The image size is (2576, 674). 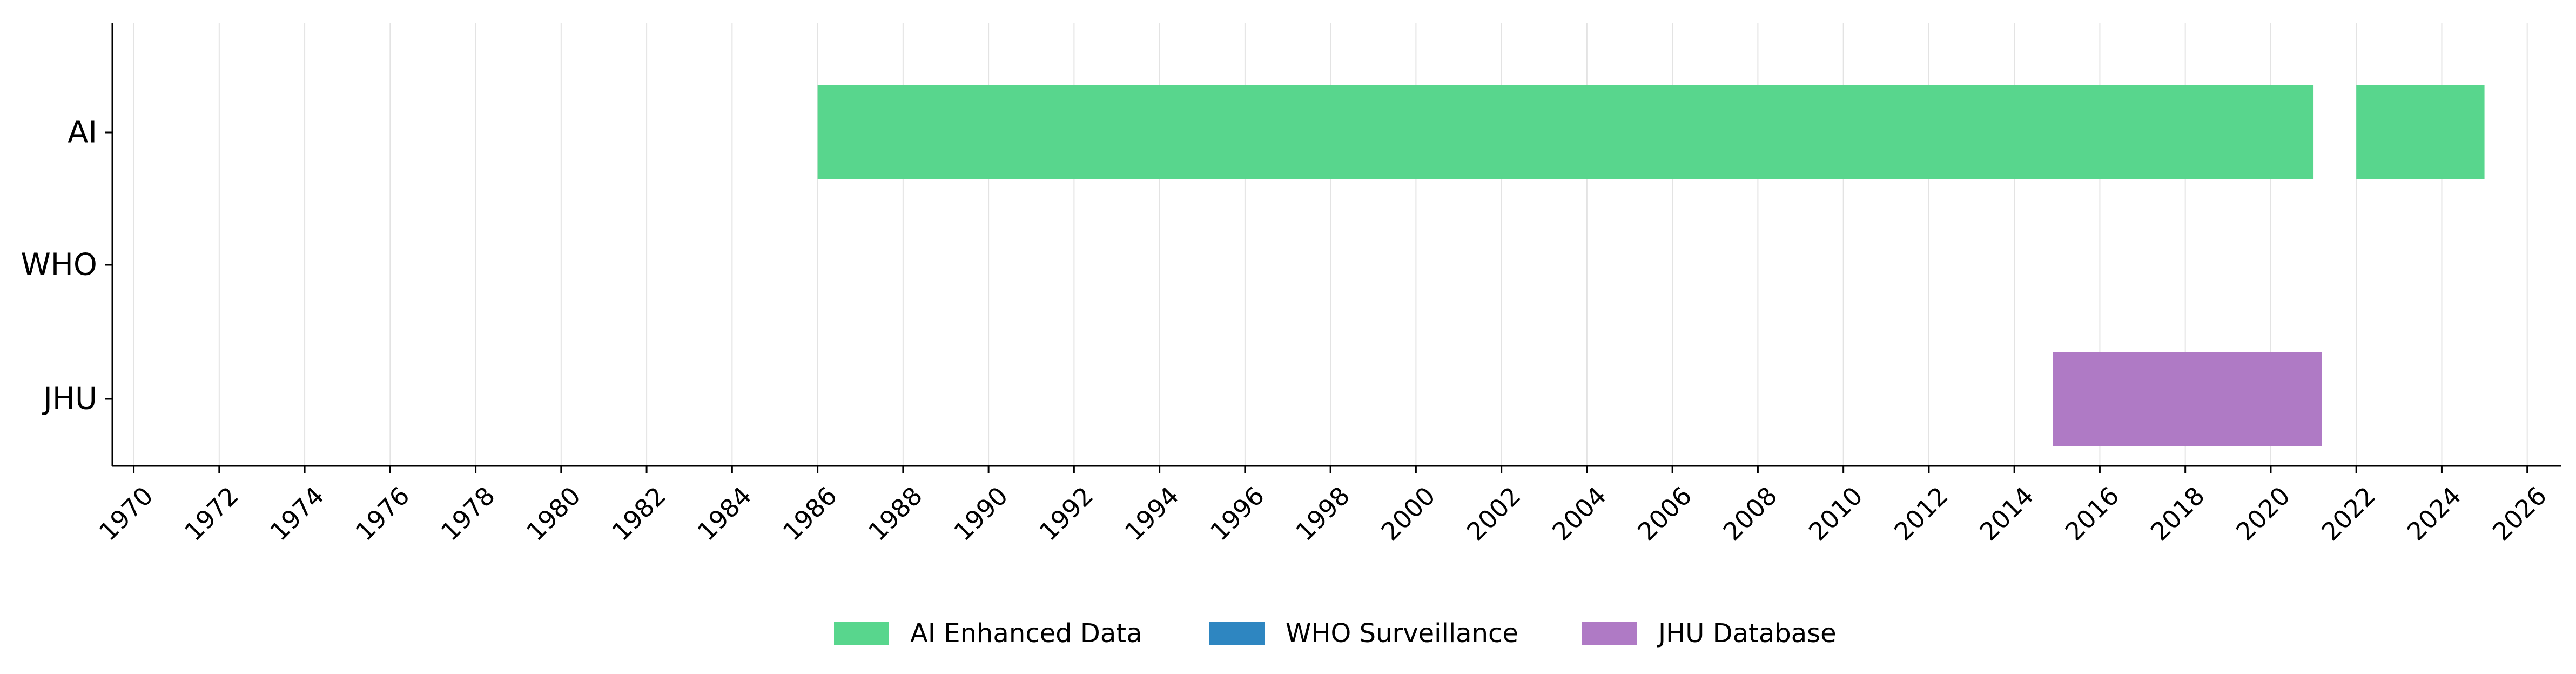 What do you see at coordinates (553, 513) in the screenshot?
I see `x-tick-label-1980: 1980` at bounding box center [553, 513].